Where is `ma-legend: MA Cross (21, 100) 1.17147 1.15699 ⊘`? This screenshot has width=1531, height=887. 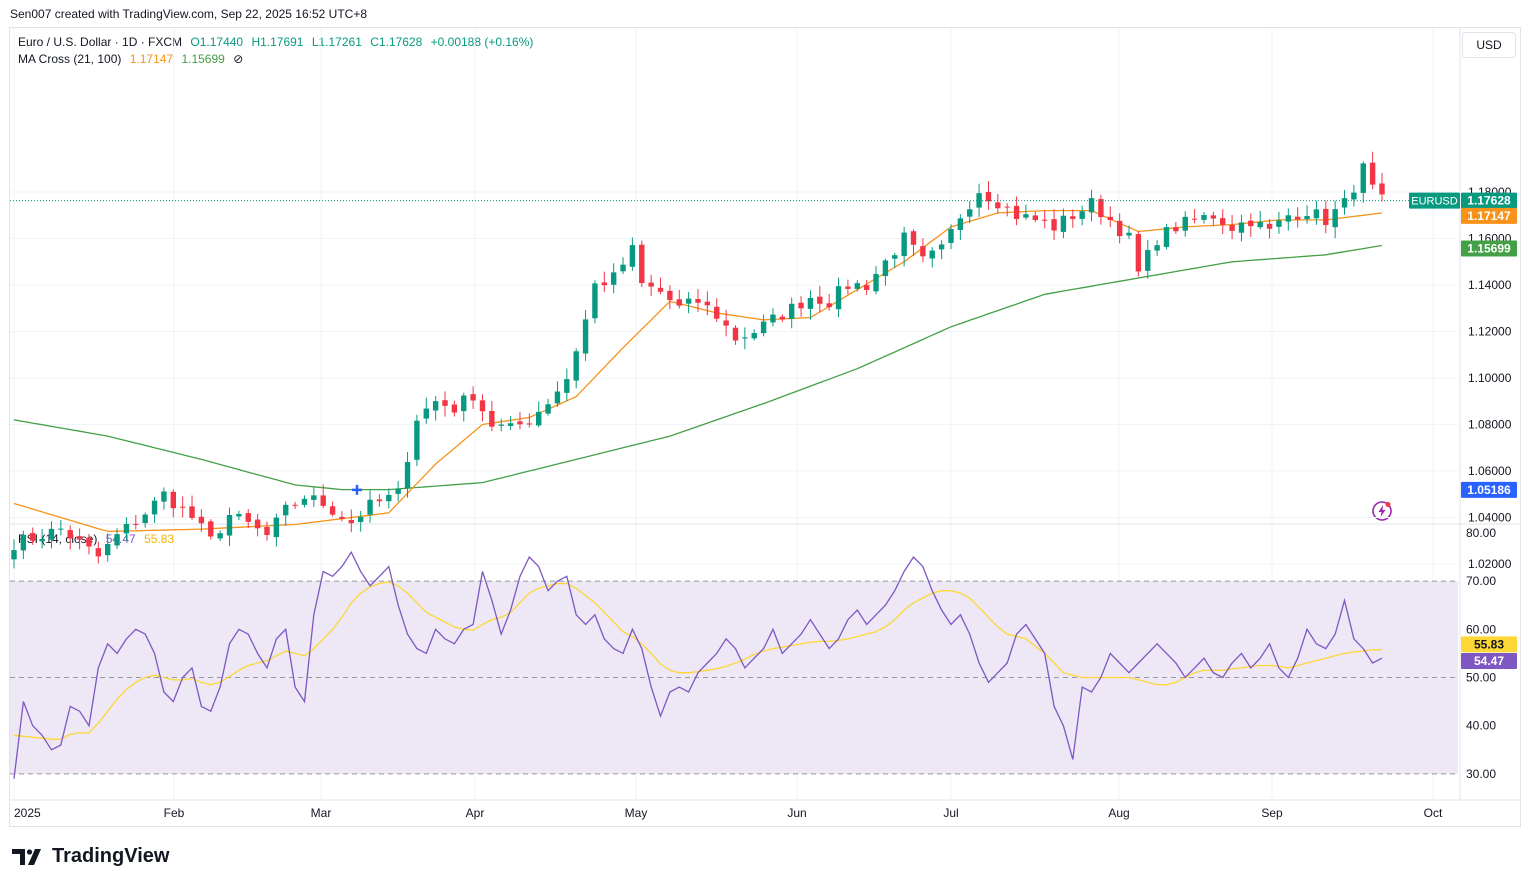 ma-legend: MA Cross (21, 100) 1.17147 1.15699 ⊘ is located at coordinates (133, 59).